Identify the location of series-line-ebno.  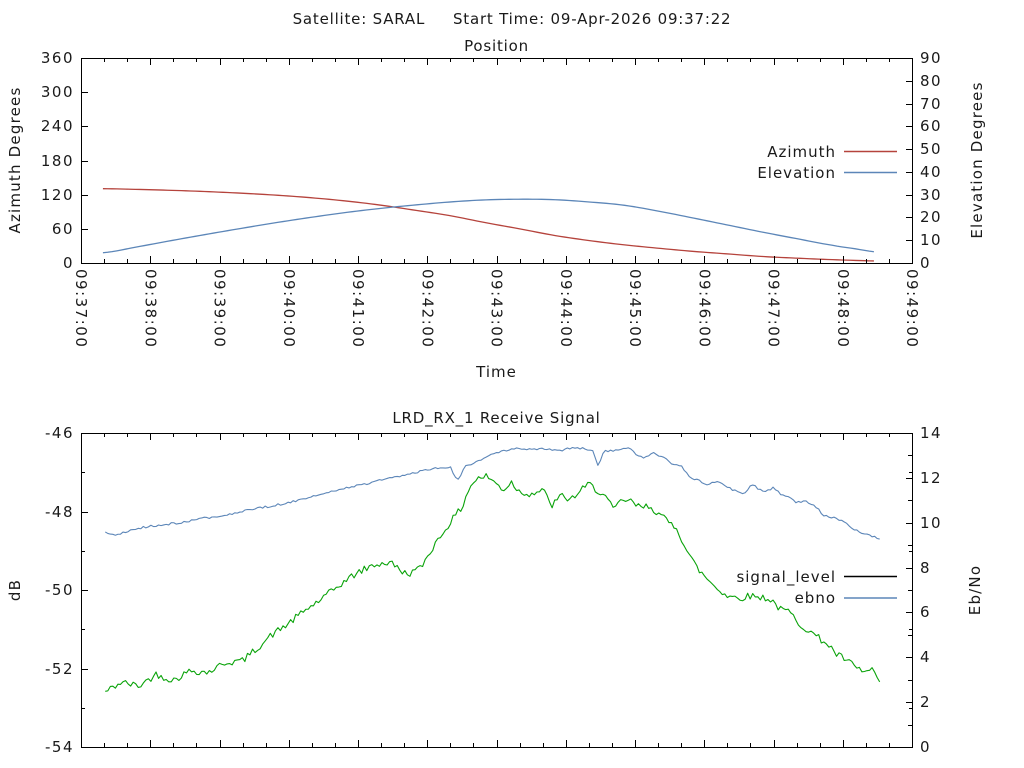
(492, 493).